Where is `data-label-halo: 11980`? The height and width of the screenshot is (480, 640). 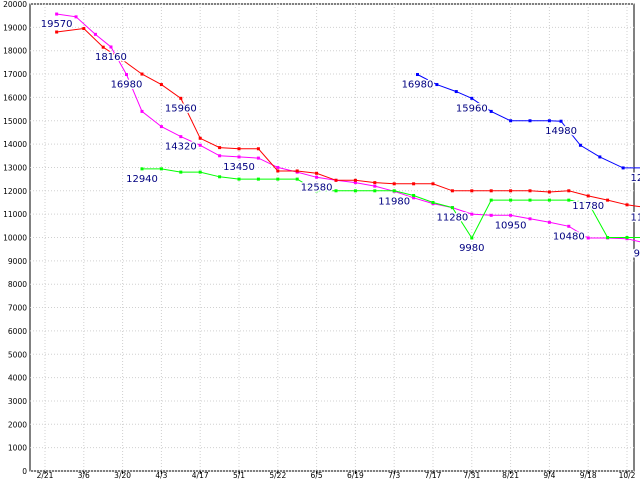
data-label-halo: 11980 is located at coordinates (394, 201).